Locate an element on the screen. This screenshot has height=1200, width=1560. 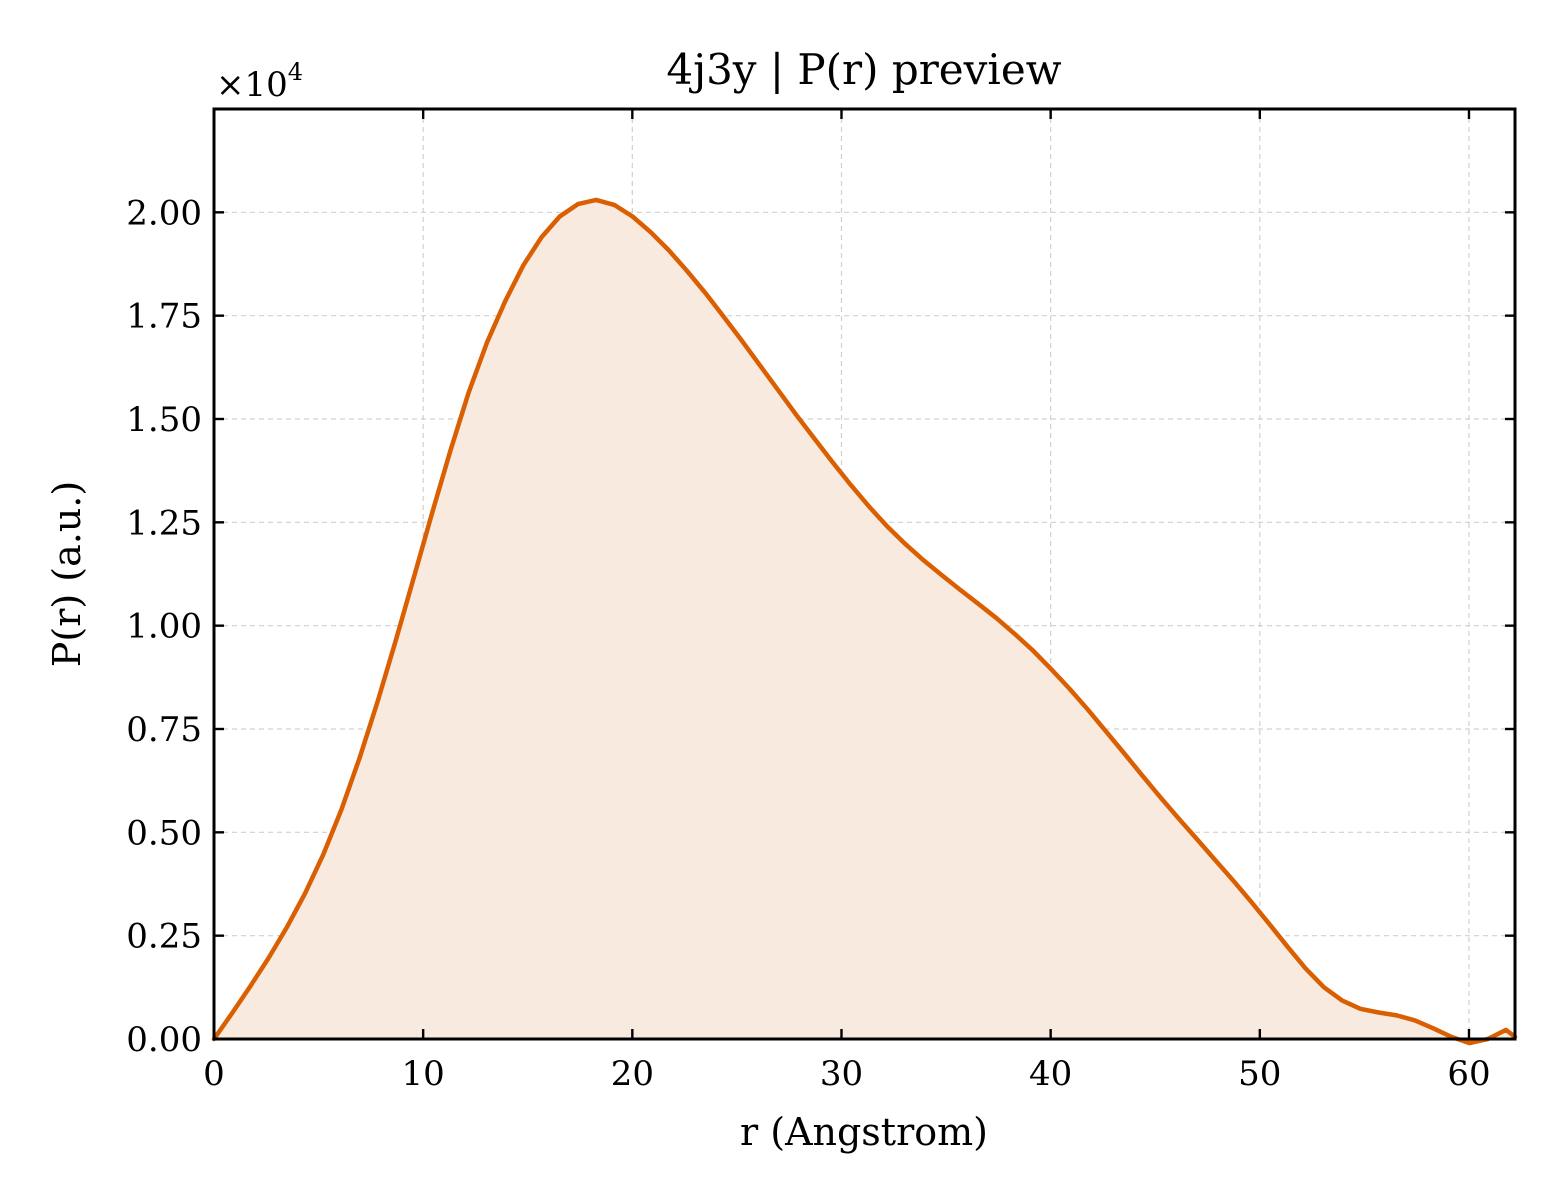
x-tick-label: 10 is located at coordinates (423, 1074).